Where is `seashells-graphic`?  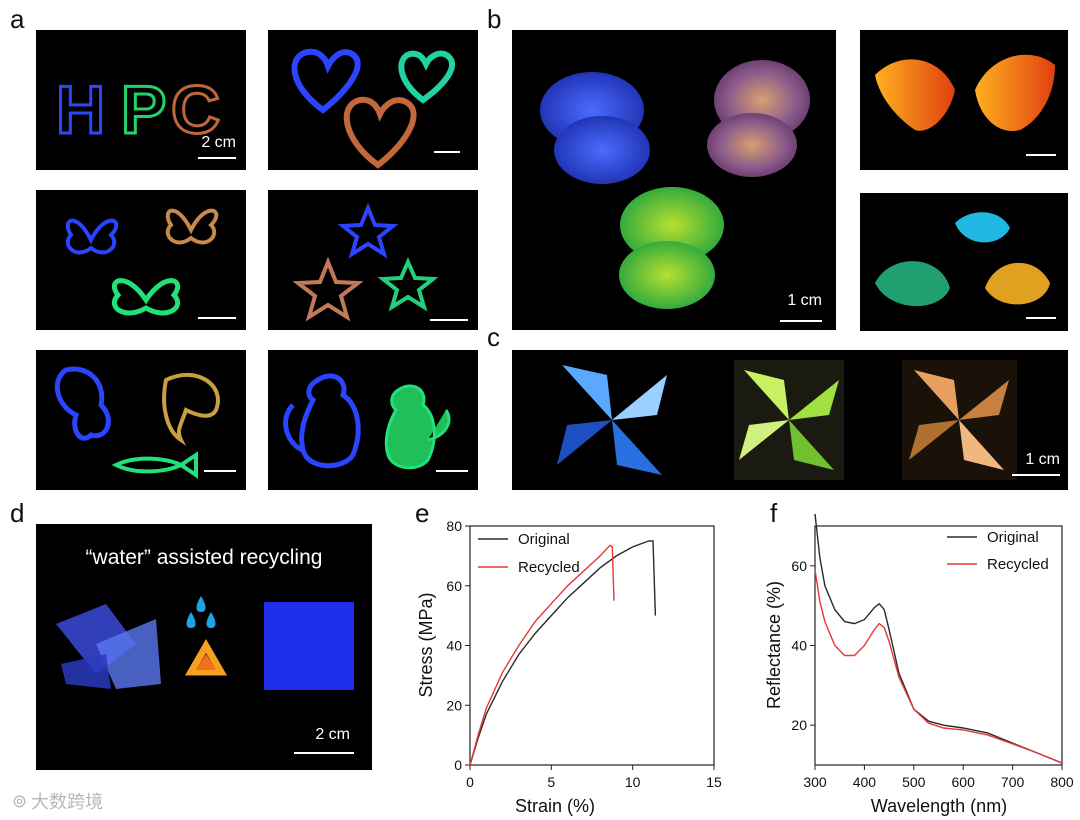 seashells-graphic is located at coordinates (962, 259).